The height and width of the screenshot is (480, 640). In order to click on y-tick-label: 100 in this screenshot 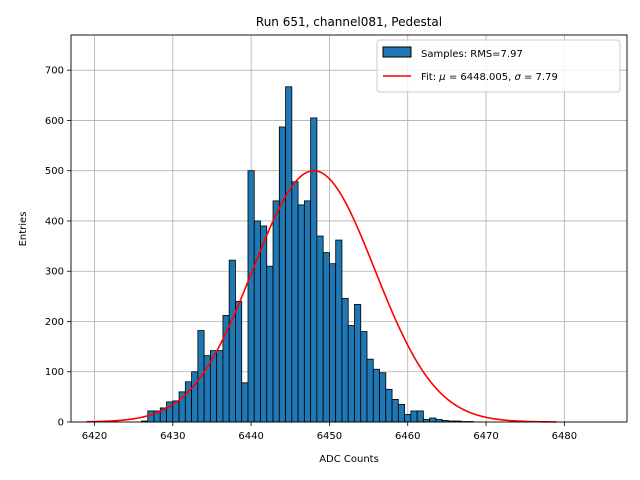, I will do `click(54, 372)`.